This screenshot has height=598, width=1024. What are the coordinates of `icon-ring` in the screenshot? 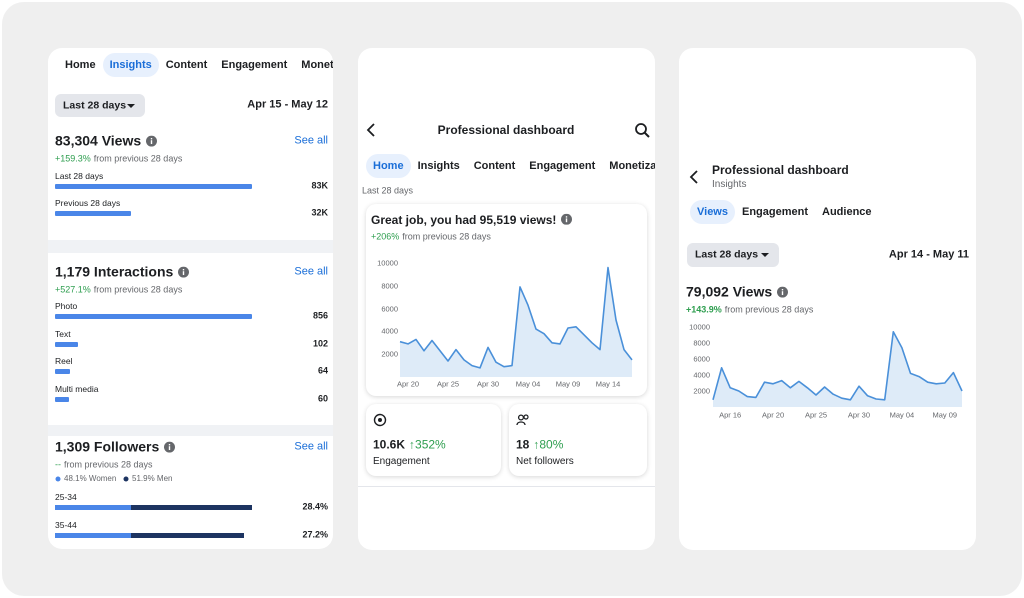 It's located at (380, 420).